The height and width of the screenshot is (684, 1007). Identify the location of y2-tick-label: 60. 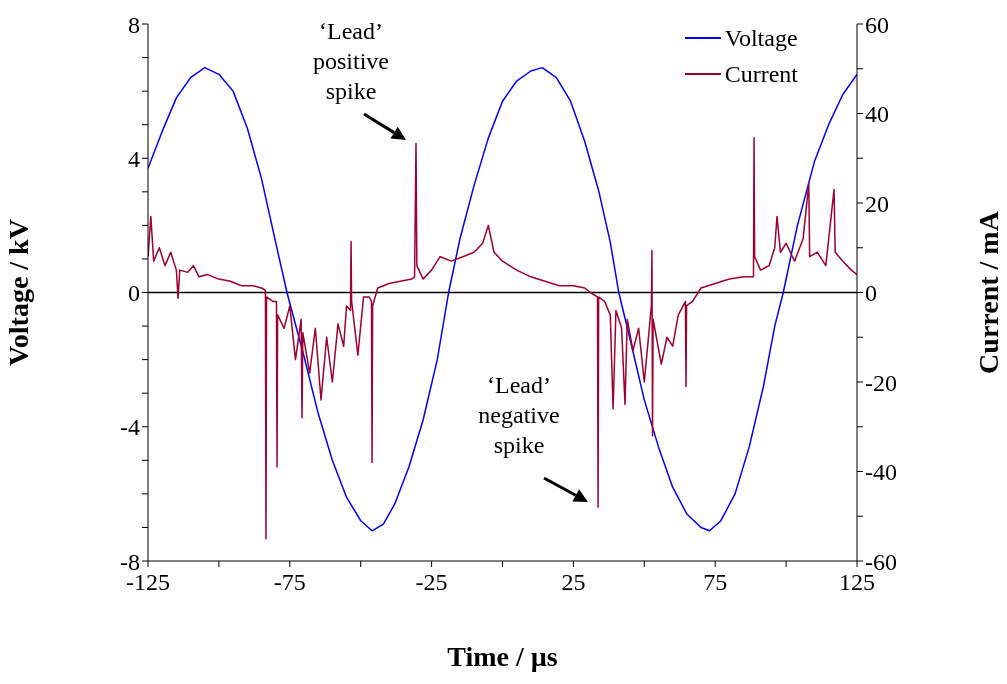
(877, 24).